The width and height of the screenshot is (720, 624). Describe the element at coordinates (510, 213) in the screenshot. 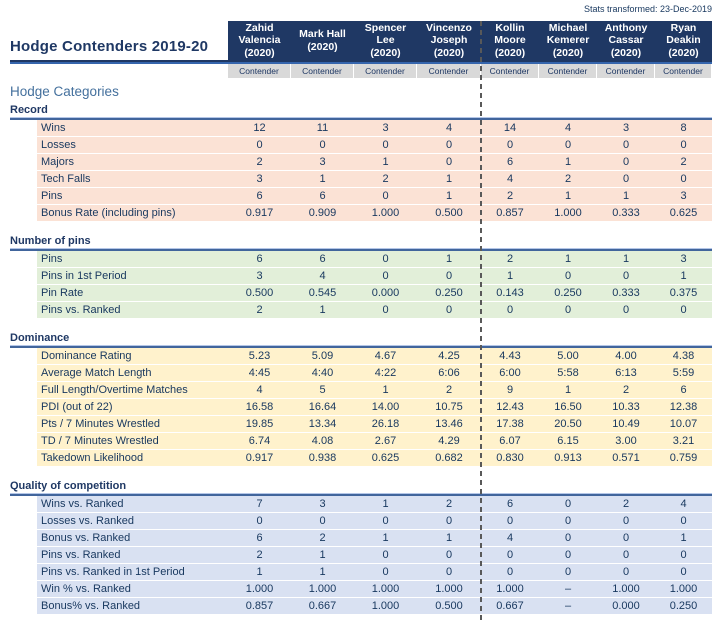

I see `value-cell: 0.857` at that location.